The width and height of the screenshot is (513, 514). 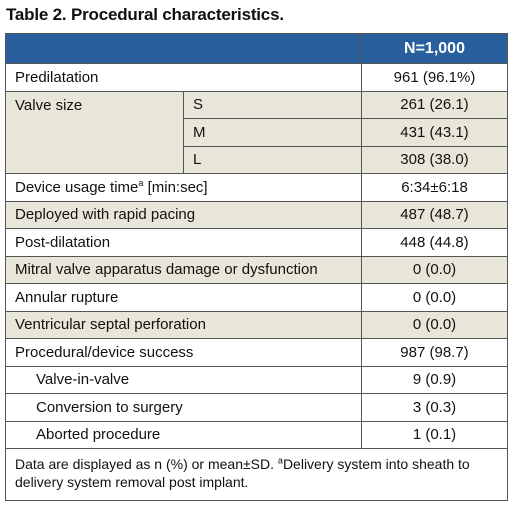 I want to click on table-row: Device usage timea [min:sec] 6:34±6:18, so click(x=256, y=187).